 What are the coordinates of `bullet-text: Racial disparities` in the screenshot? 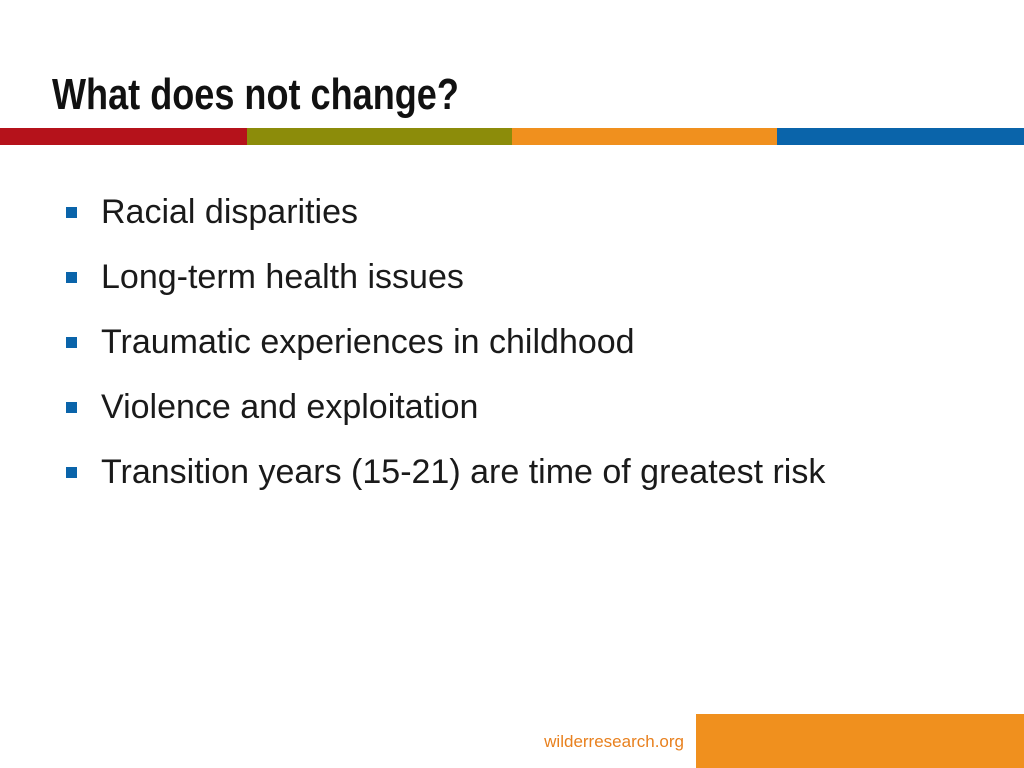 It's located at (229, 212).